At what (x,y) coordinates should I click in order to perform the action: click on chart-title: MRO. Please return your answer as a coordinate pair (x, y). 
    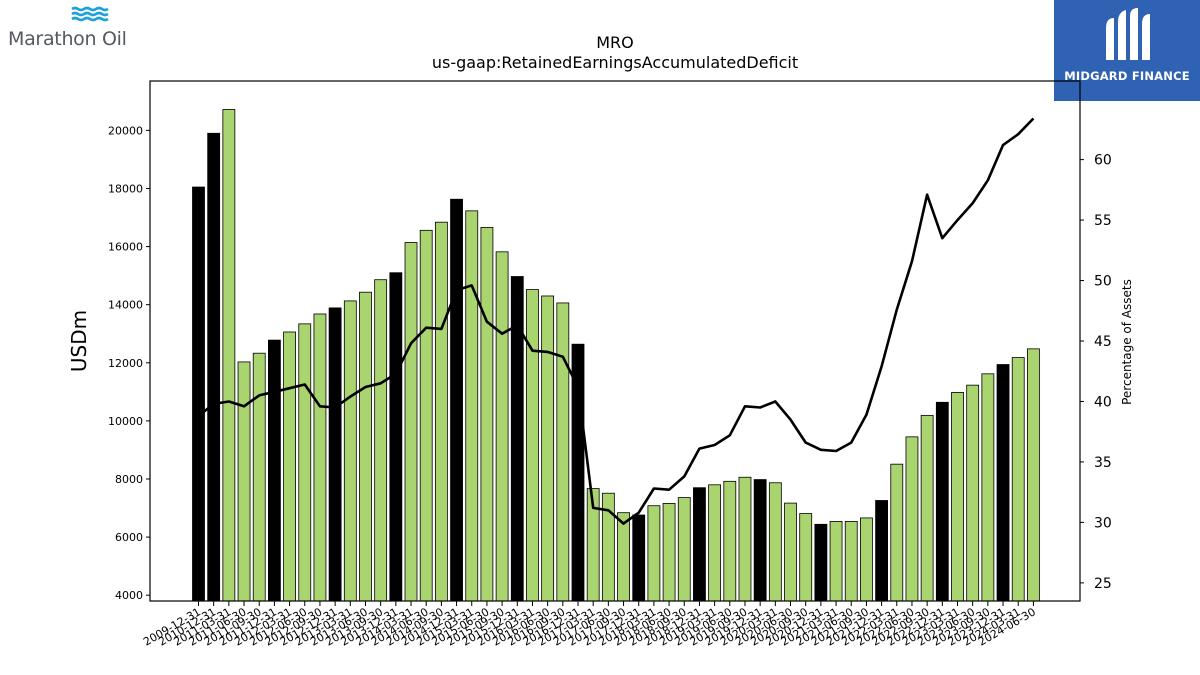
    Looking at the image, I should click on (615, 42).